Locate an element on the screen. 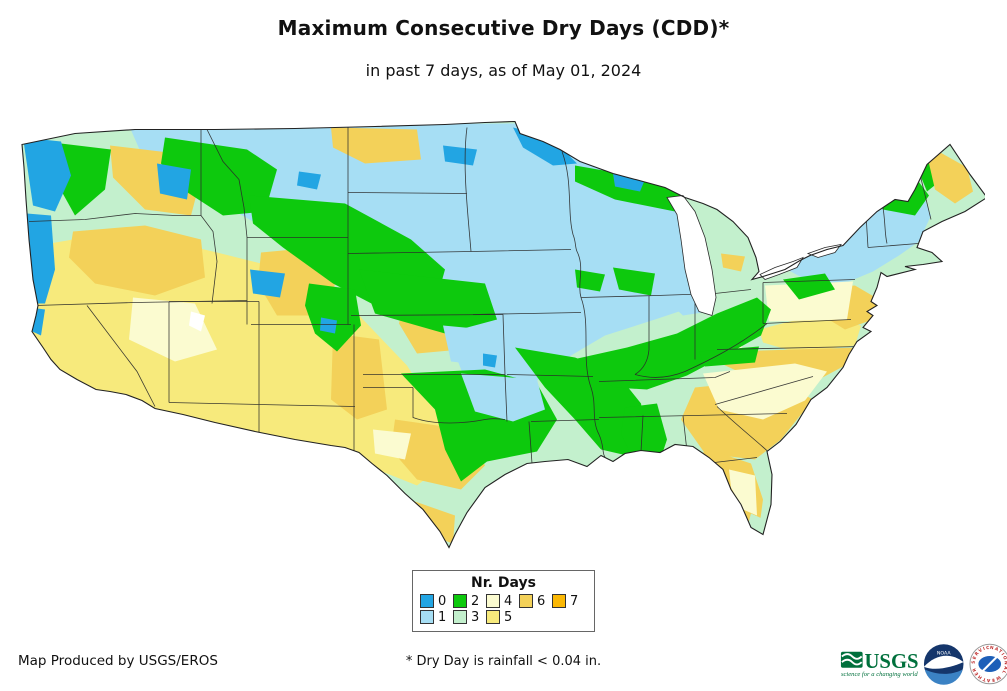  noaa-logo-text: NOAA is located at coordinates (944, 654).